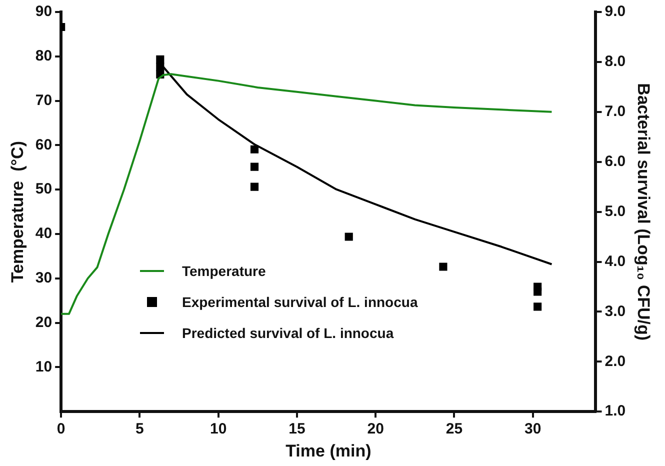  Describe the element at coordinates (615, 111) in the screenshot. I see `y2-tick-label: 7.0` at that location.